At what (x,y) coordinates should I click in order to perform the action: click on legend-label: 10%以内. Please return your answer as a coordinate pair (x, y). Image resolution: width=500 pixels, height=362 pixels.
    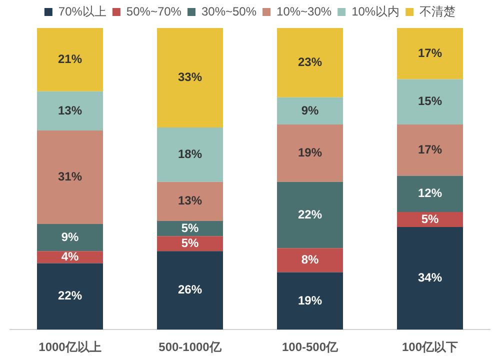
    Looking at the image, I should click on (376, 11).